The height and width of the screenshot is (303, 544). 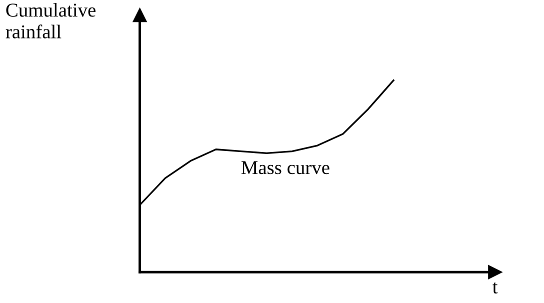 What do you see at coordinates (51, 20) in the screenshot?
I see `y-axis-title: Cumulative rainfall` at bounding box center [51, 20].